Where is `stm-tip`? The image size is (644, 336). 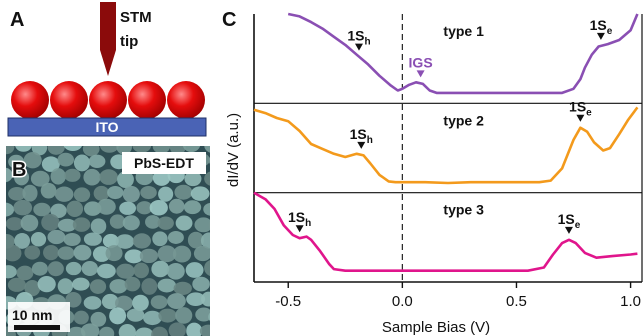
stm-tip is located at coordinates (108, 39).